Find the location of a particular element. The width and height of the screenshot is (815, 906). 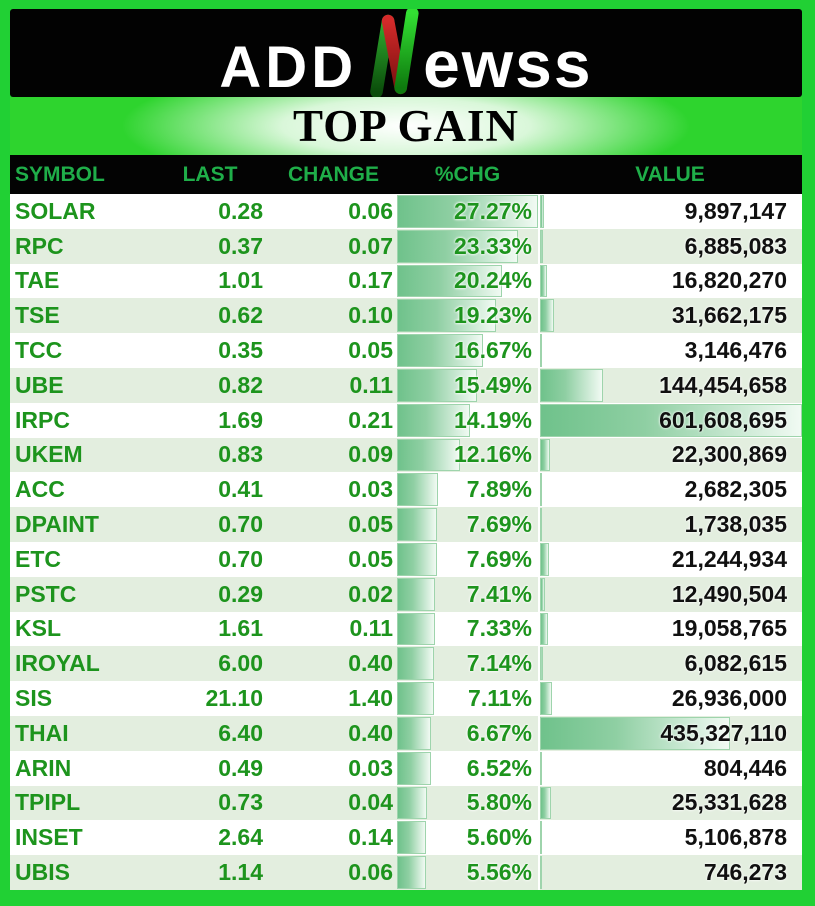

pct-chg-cell: 7.41% is located at coordinates (467, 594).